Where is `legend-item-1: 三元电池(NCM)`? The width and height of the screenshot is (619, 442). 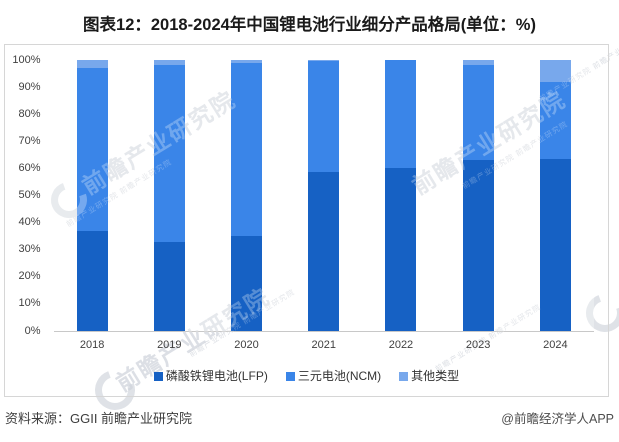 legend-item-1: 三元电池(NCM) is located at coordinates (333, 376).